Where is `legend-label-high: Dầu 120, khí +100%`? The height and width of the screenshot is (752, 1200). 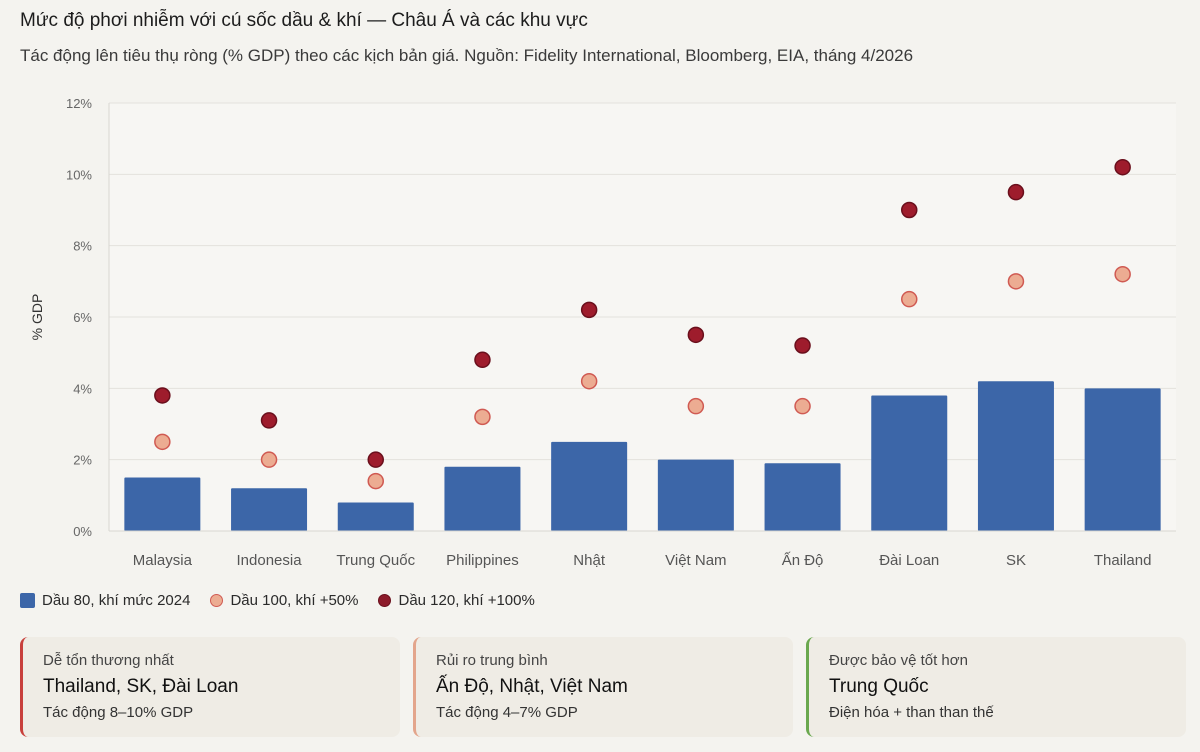
legend-label-high: Dầu 120, khí +100% is located at coordinates (466, 600).